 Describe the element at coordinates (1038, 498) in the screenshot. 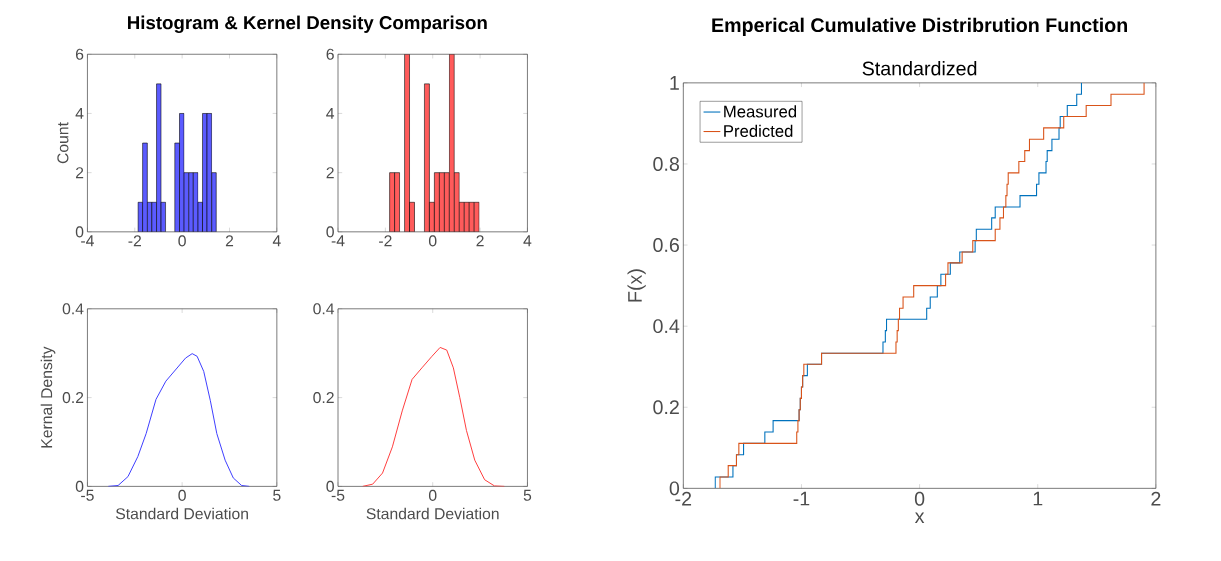

I see `x-tick-label: 1` at that location.